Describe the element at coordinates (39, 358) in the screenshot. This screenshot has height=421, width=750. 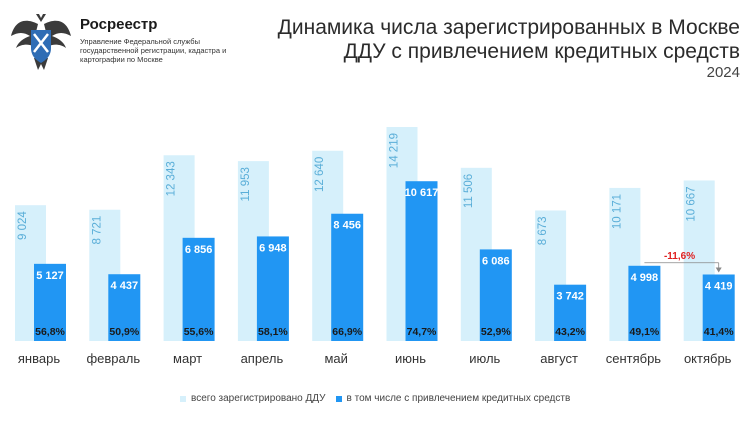
I see `month-label-1: январь` at that location.